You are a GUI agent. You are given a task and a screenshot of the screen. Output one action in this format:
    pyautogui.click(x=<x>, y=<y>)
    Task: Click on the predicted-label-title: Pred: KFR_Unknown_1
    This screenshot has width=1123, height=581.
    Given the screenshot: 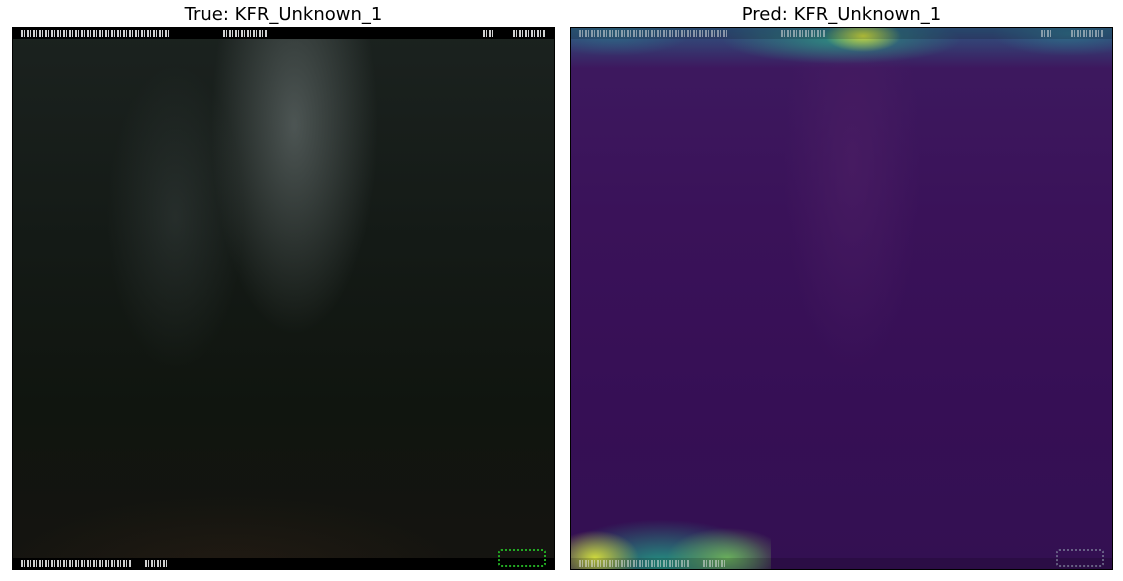 What is the action you would take?
    pyautogui.click(x=841, y=14)
    